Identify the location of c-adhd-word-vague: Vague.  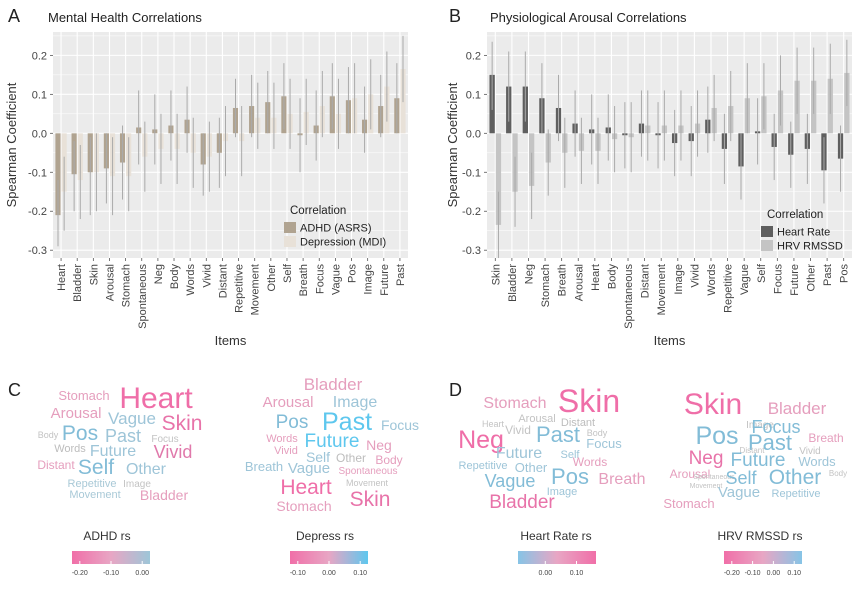
(132, 418).